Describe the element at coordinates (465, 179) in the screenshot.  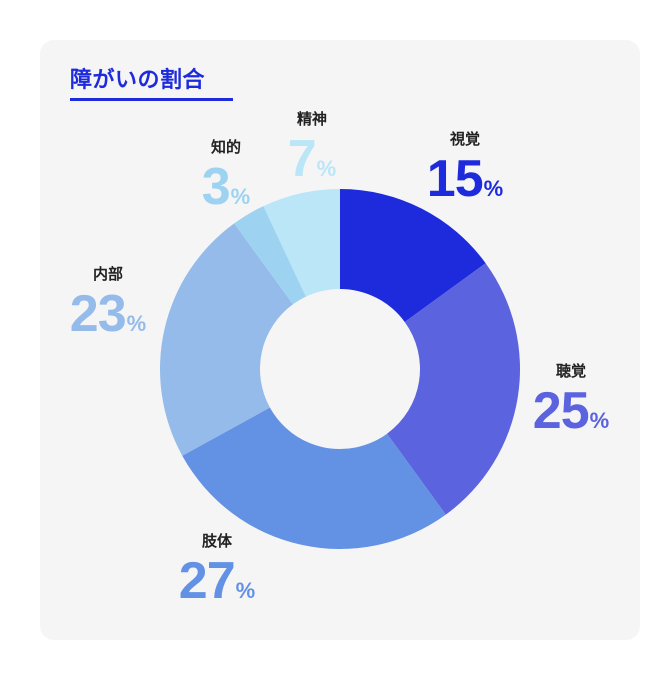
I see `slice-percent-0: 15%` at that location.